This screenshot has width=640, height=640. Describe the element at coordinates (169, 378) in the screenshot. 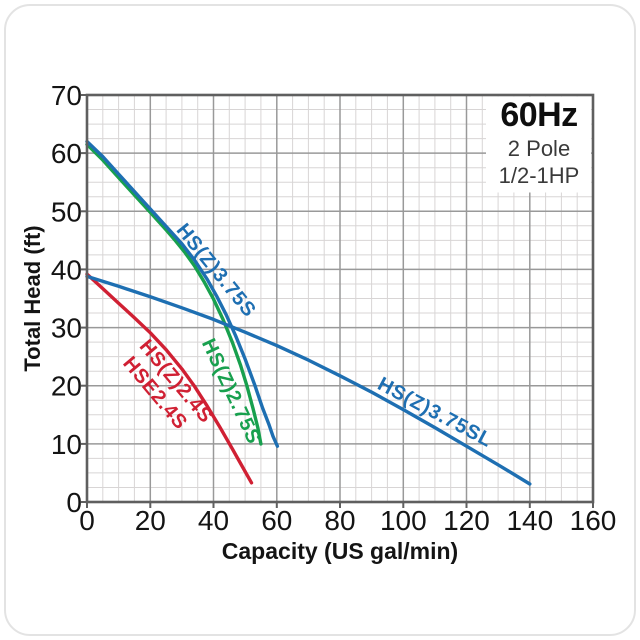

I see `curve-hs-z-2-4s-hse2-4s` at that location.